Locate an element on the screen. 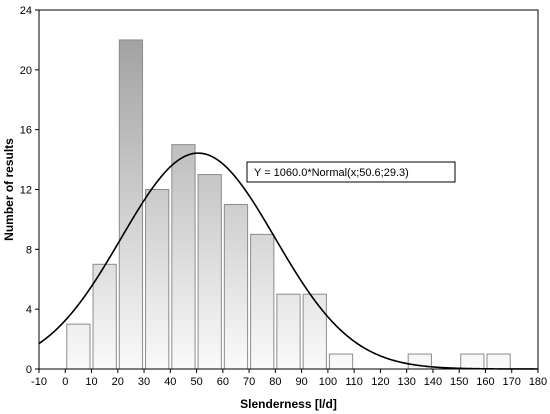 This screenshot has width=550, height=414. y-tick-label: 8 is located at coordinates (29, 250).